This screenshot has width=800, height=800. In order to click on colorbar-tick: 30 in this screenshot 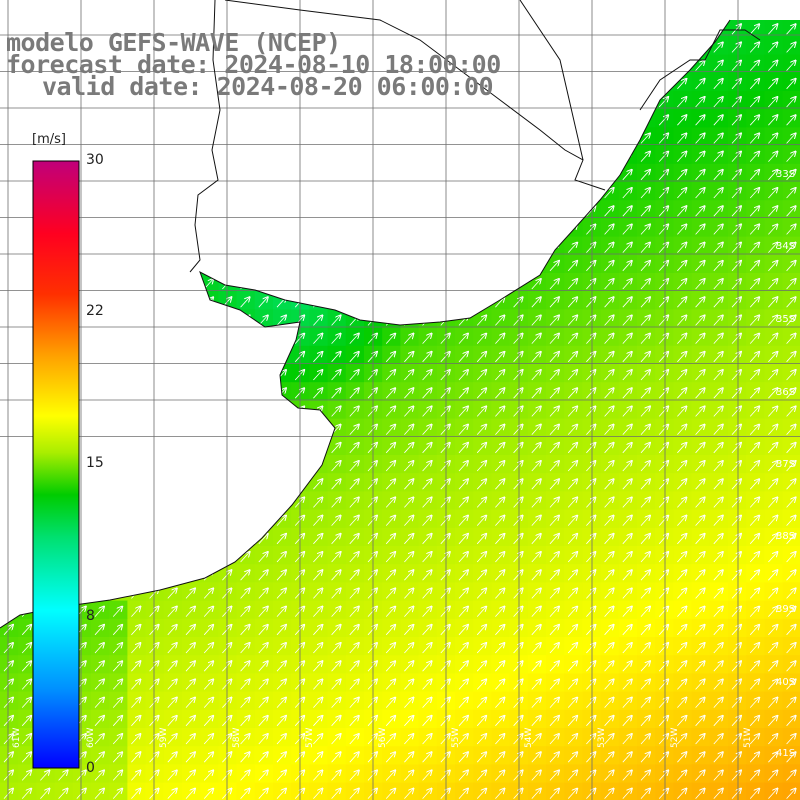, I will do `click(95, 160)`.